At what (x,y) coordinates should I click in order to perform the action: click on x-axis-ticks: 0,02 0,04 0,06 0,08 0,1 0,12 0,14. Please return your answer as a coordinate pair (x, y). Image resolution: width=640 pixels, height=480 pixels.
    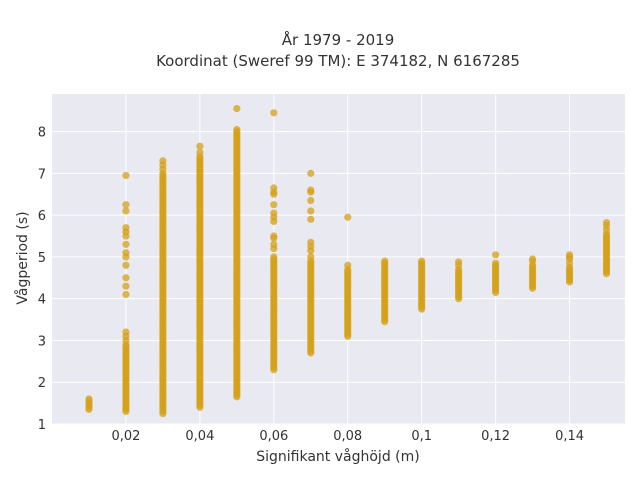
    Looking at the image, I should click on (347, 436).